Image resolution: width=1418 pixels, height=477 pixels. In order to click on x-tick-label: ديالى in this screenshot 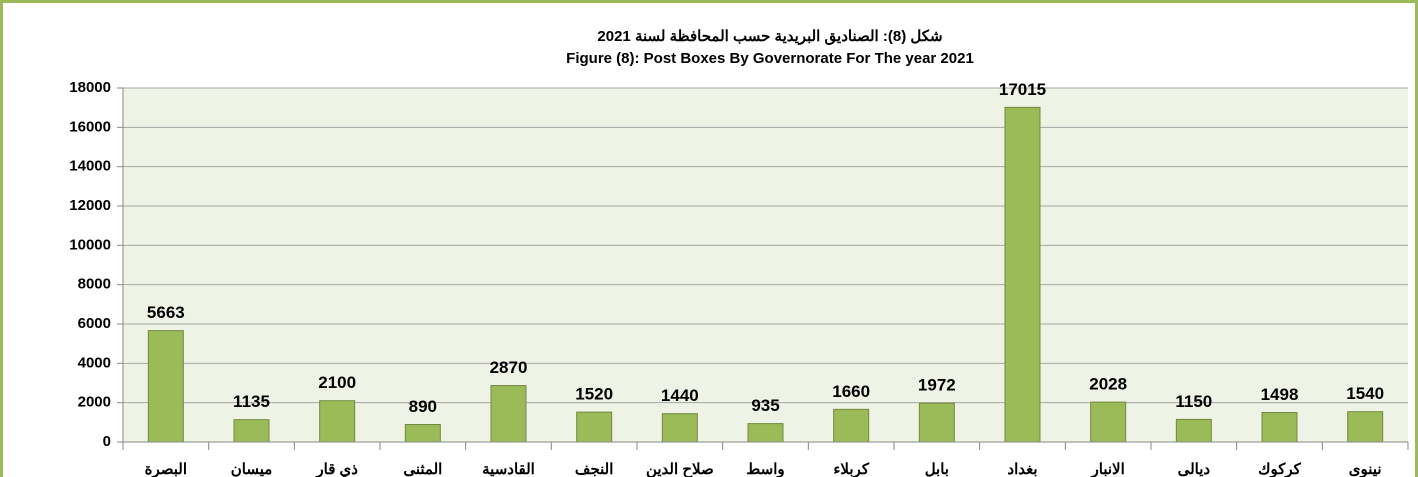, I will do `click(1194, 469)`.